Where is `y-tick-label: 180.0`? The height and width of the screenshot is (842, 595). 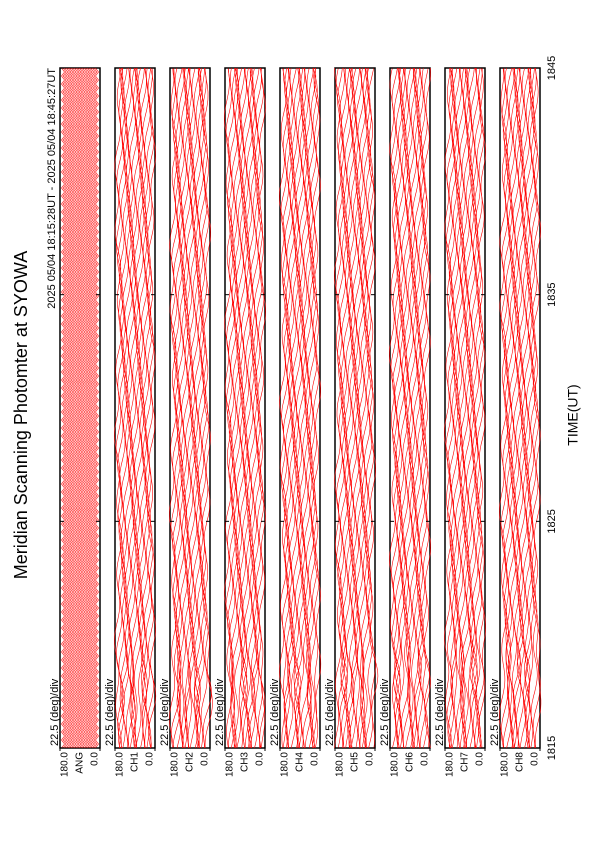 y-tick-label: 180.0 is located at coordinates (505, 764).